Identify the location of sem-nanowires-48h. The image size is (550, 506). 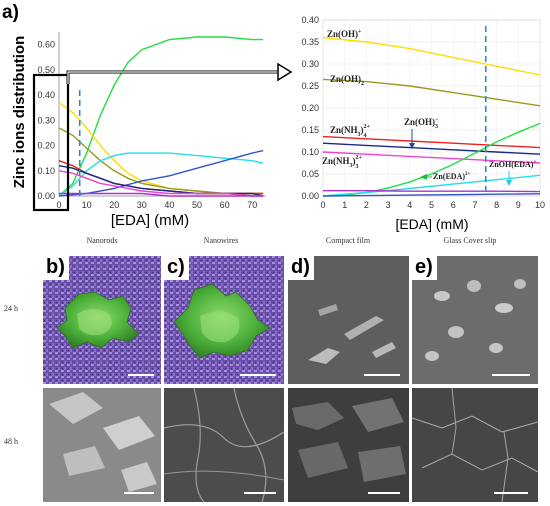
(224, 445).